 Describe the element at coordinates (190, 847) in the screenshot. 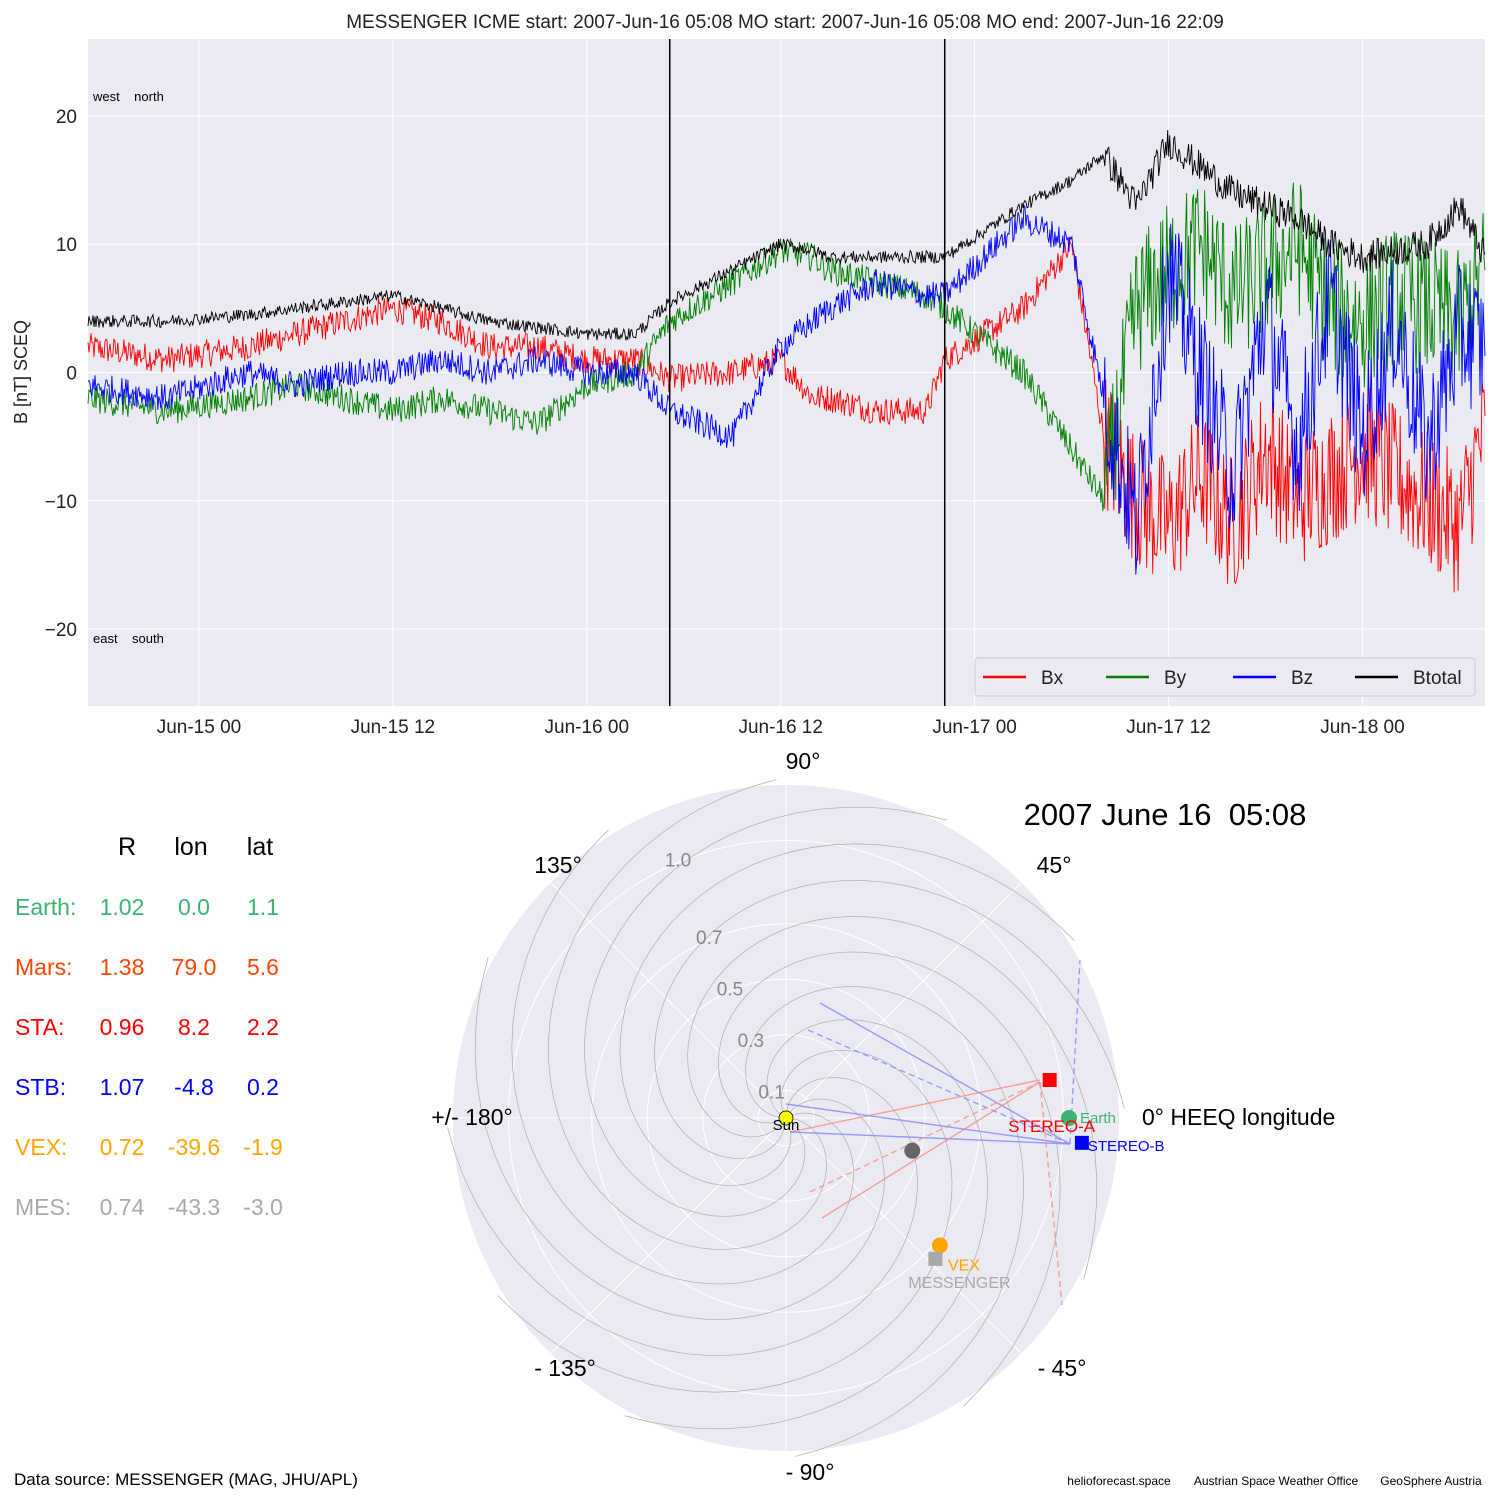

I see `table-header-lon: lon` at that location.